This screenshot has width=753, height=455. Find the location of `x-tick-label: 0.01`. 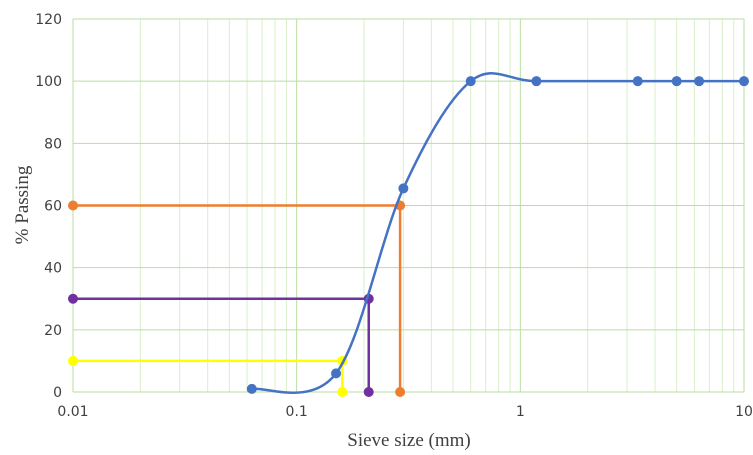

x-tick-label: 0.01 is located at coordinates (72, 412).